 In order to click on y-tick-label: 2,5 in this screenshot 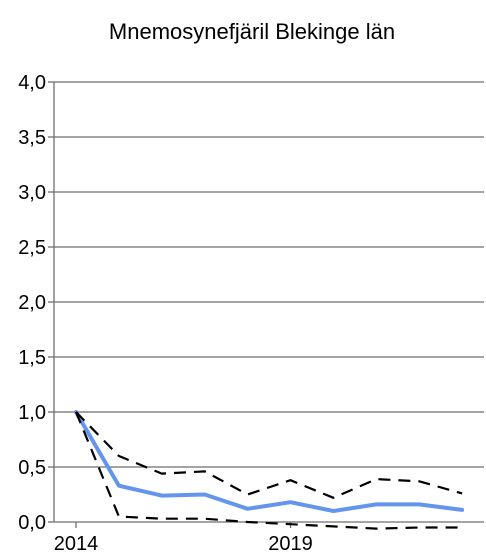, I will do `click(32, 248)`.